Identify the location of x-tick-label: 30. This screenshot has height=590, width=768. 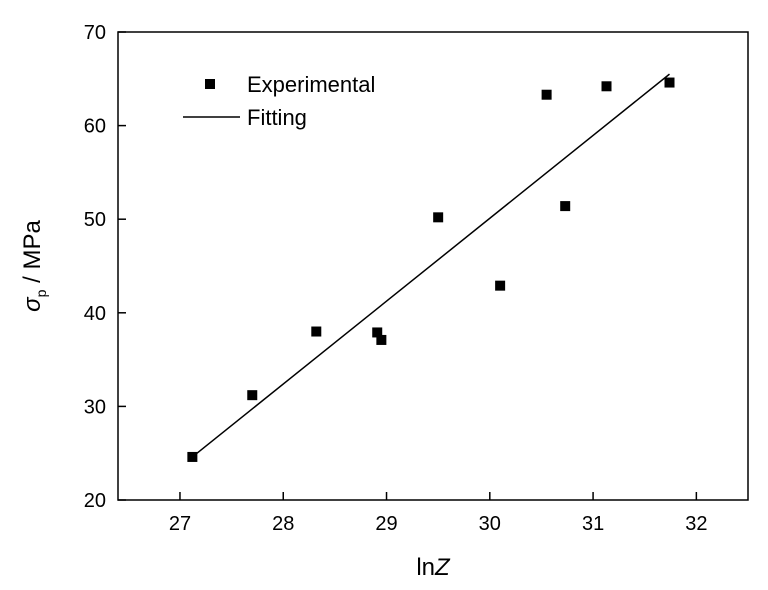
(490, 524).